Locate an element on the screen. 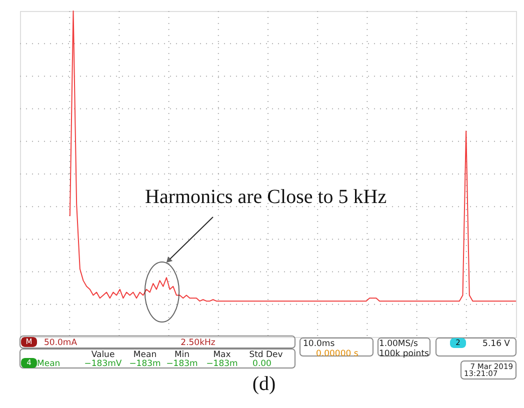 This screenshot has width=524, height=408. annotation: Harmonics are Close to 5 kHz is located at coordinates (266, 197).